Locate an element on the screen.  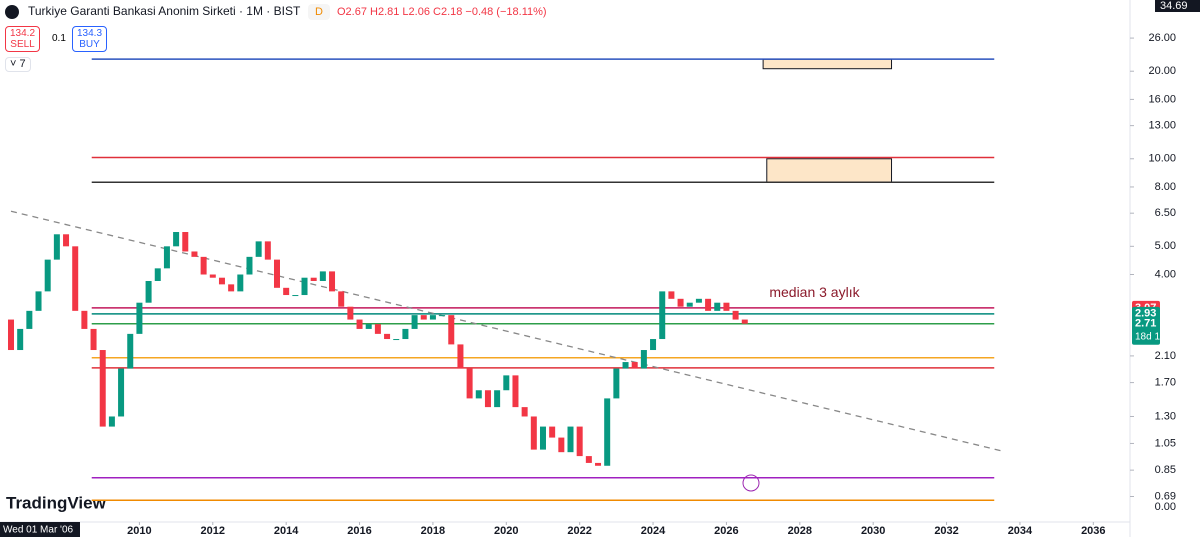
y-tick-label: 13.00 is located at coordinates (1162, 126).